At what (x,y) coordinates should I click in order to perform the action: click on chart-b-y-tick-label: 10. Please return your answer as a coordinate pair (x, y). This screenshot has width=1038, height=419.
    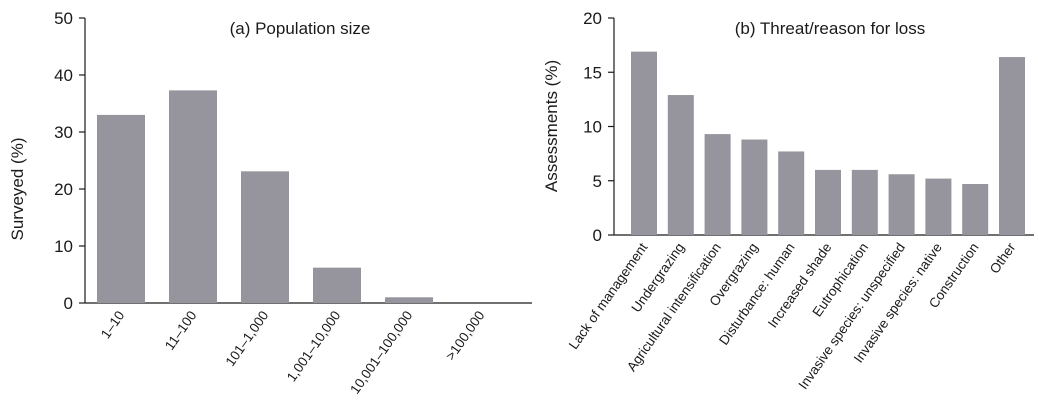
    Looking at the image, I should click on (592, 127).